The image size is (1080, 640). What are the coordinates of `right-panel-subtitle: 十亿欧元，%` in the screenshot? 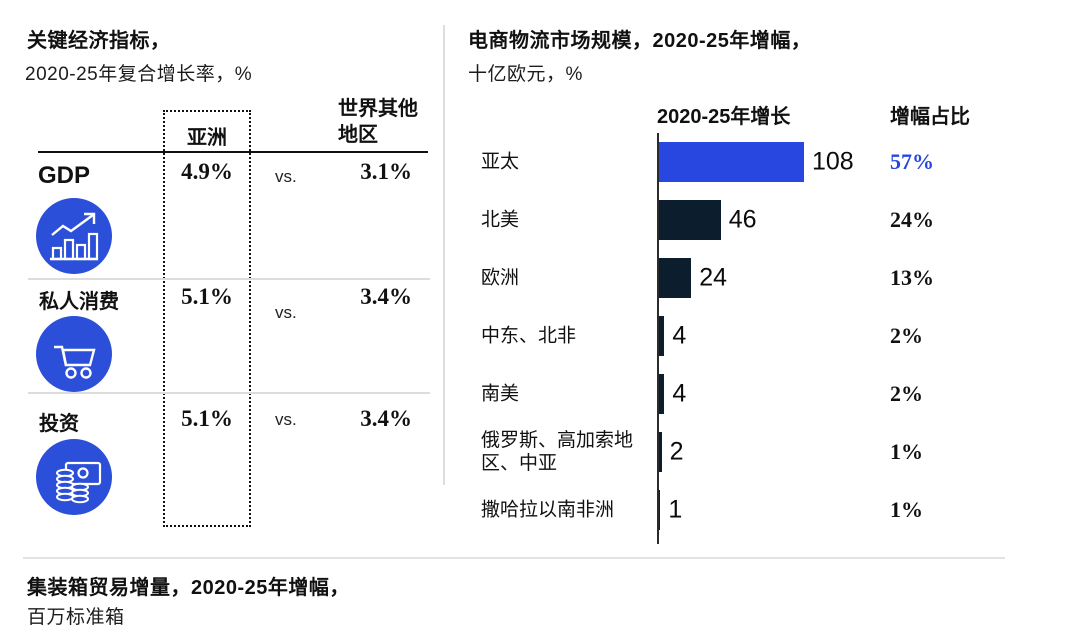 It's located at (525, 74).